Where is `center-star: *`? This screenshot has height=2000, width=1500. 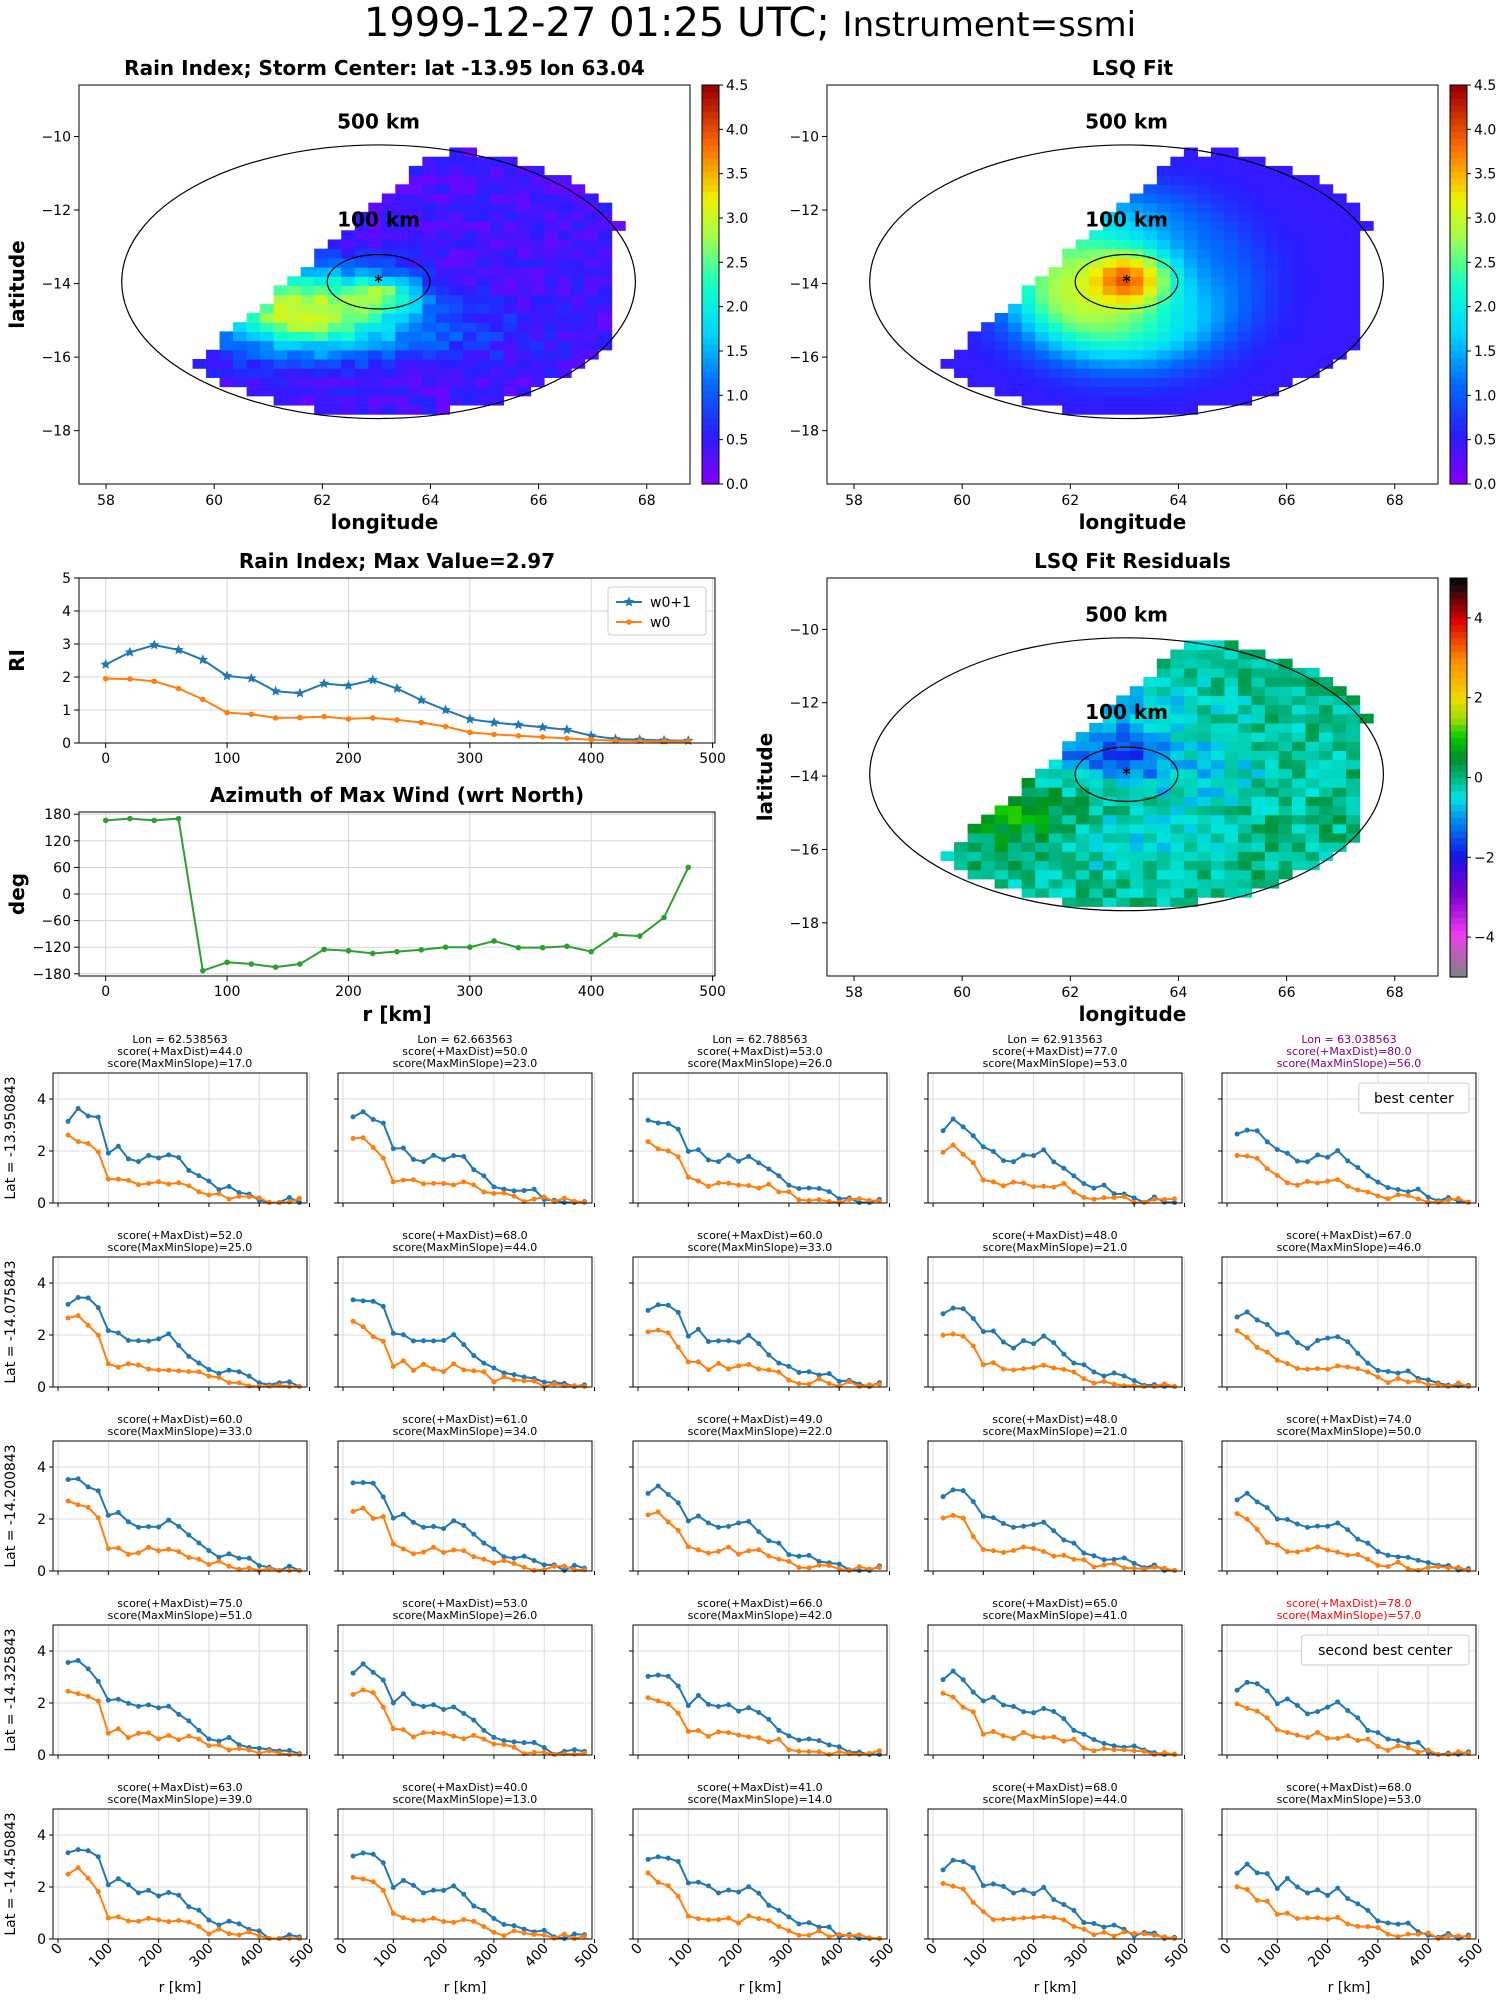
center-star: * is located at coordinates (1126, 773).